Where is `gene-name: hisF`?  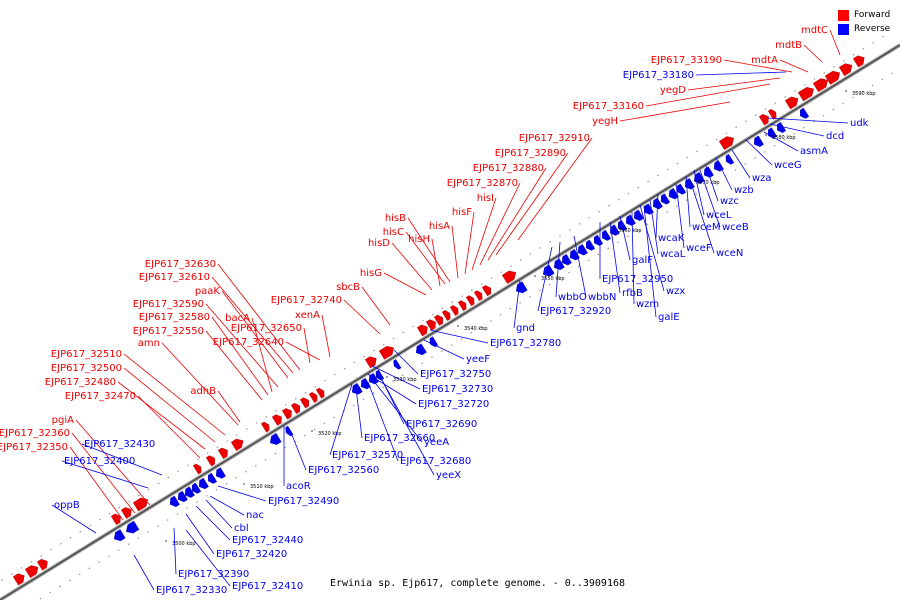
gene-name: hisF is located at coordinates (462, 212).